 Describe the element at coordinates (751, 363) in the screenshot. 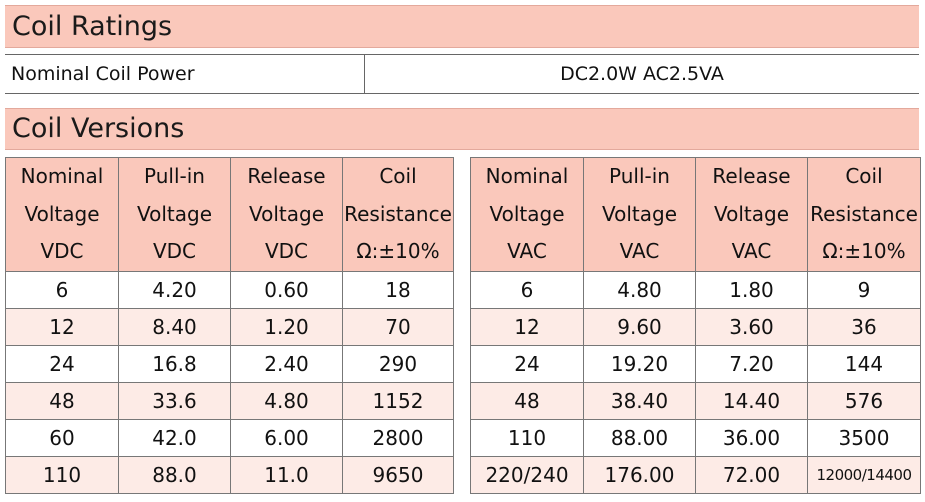

I see `ac-release-cell: 7.20` at that location.